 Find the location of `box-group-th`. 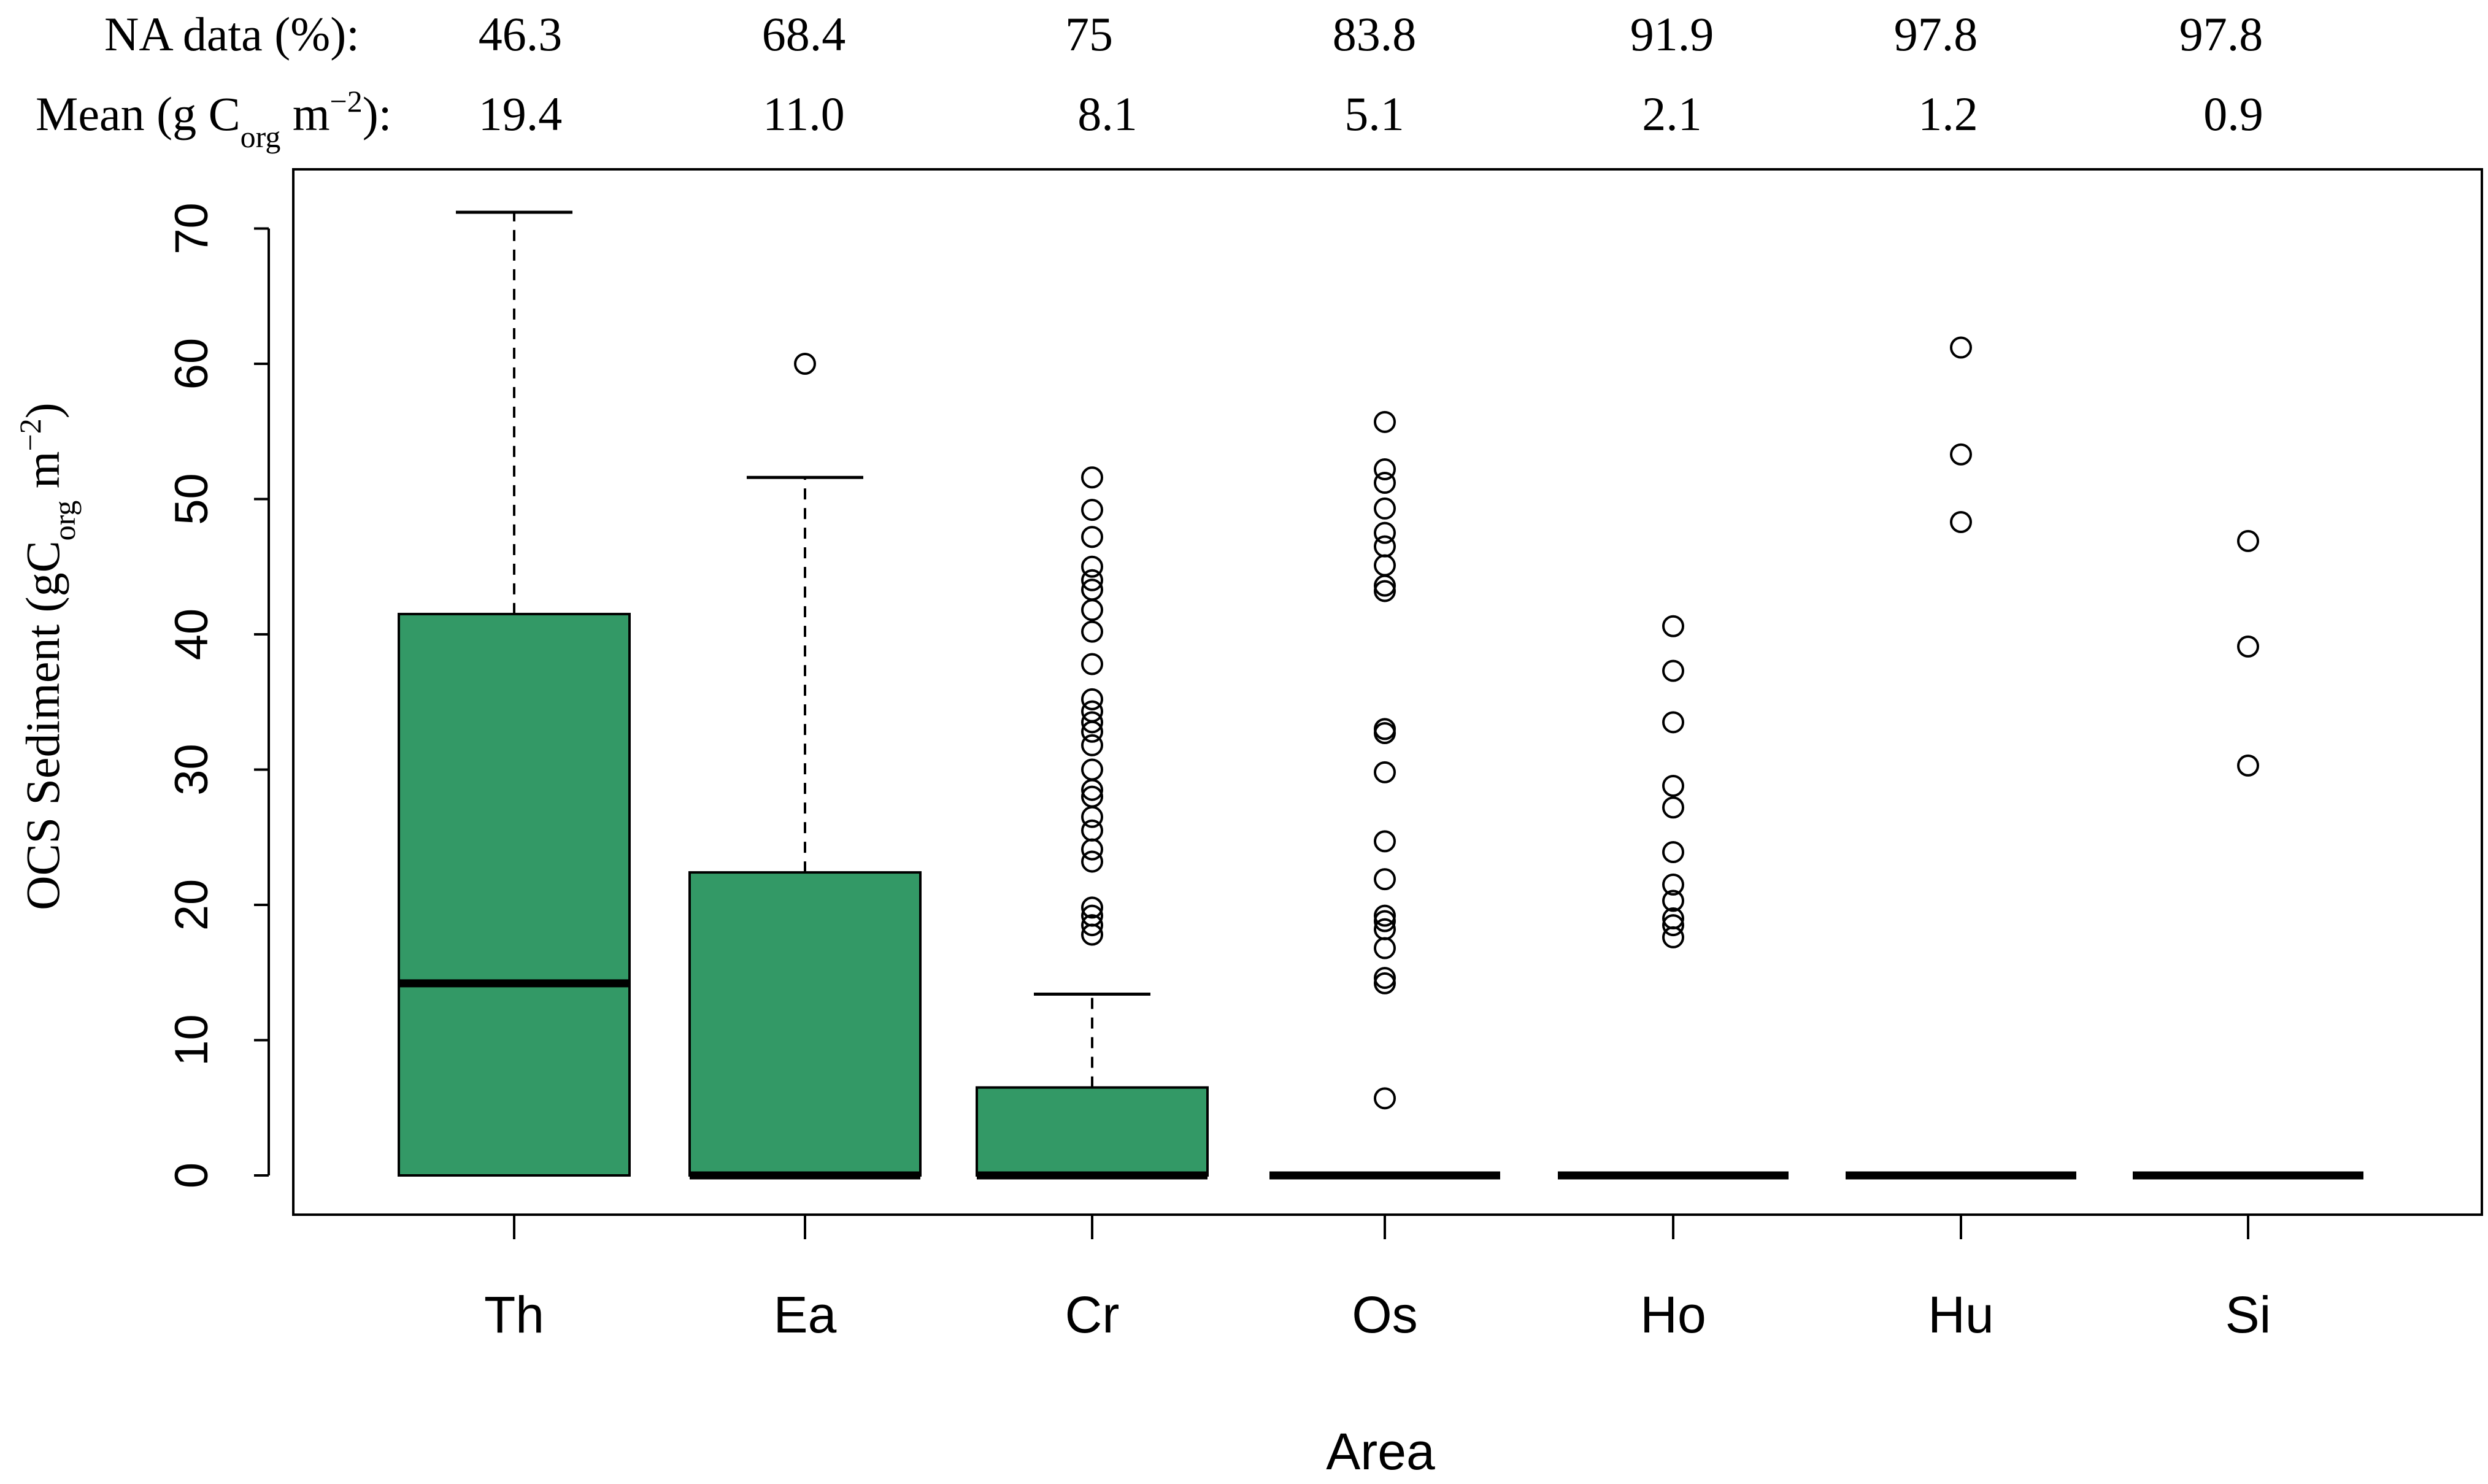

box-group-th is located at coordinates (514, 693).